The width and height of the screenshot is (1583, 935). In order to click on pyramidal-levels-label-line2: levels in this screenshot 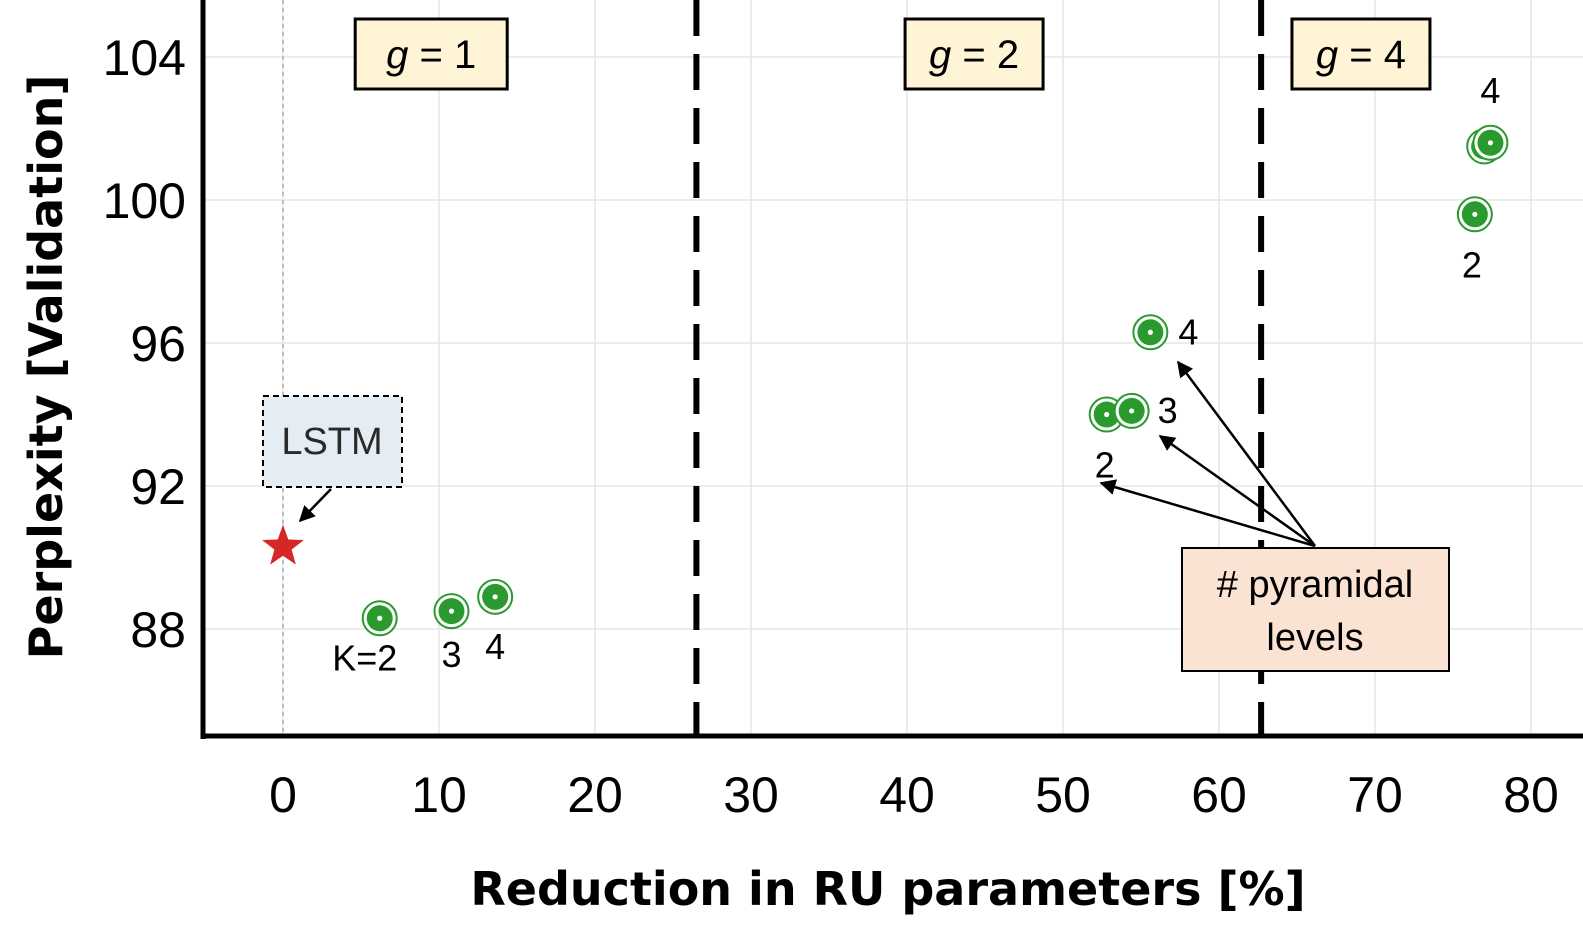, I will do `click(1314, 638)`.